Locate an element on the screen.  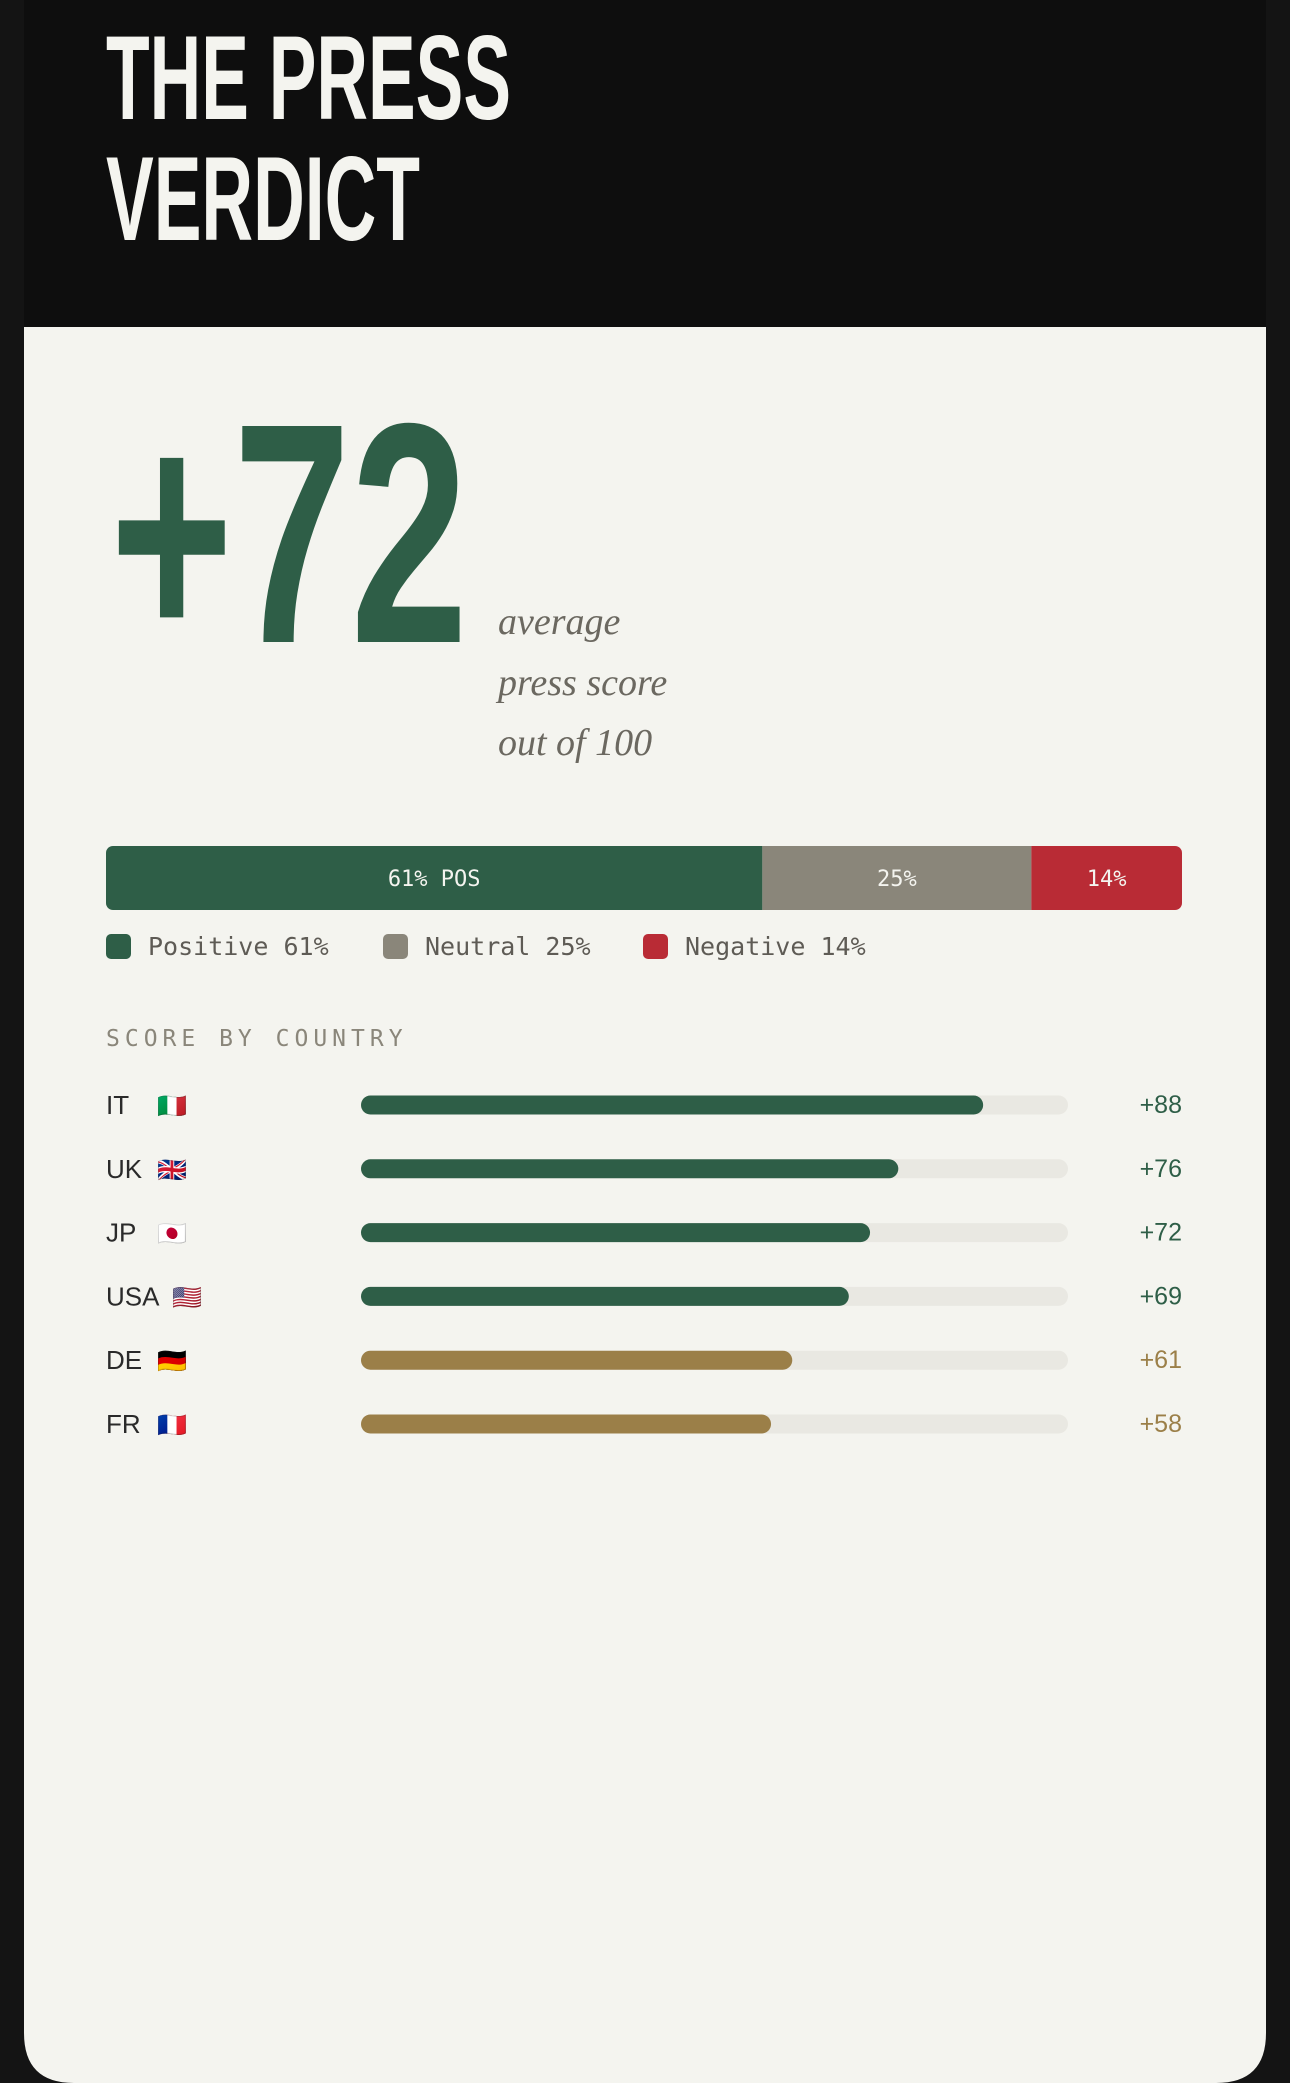
country-label: USA is located at coordinates (133, 1296).